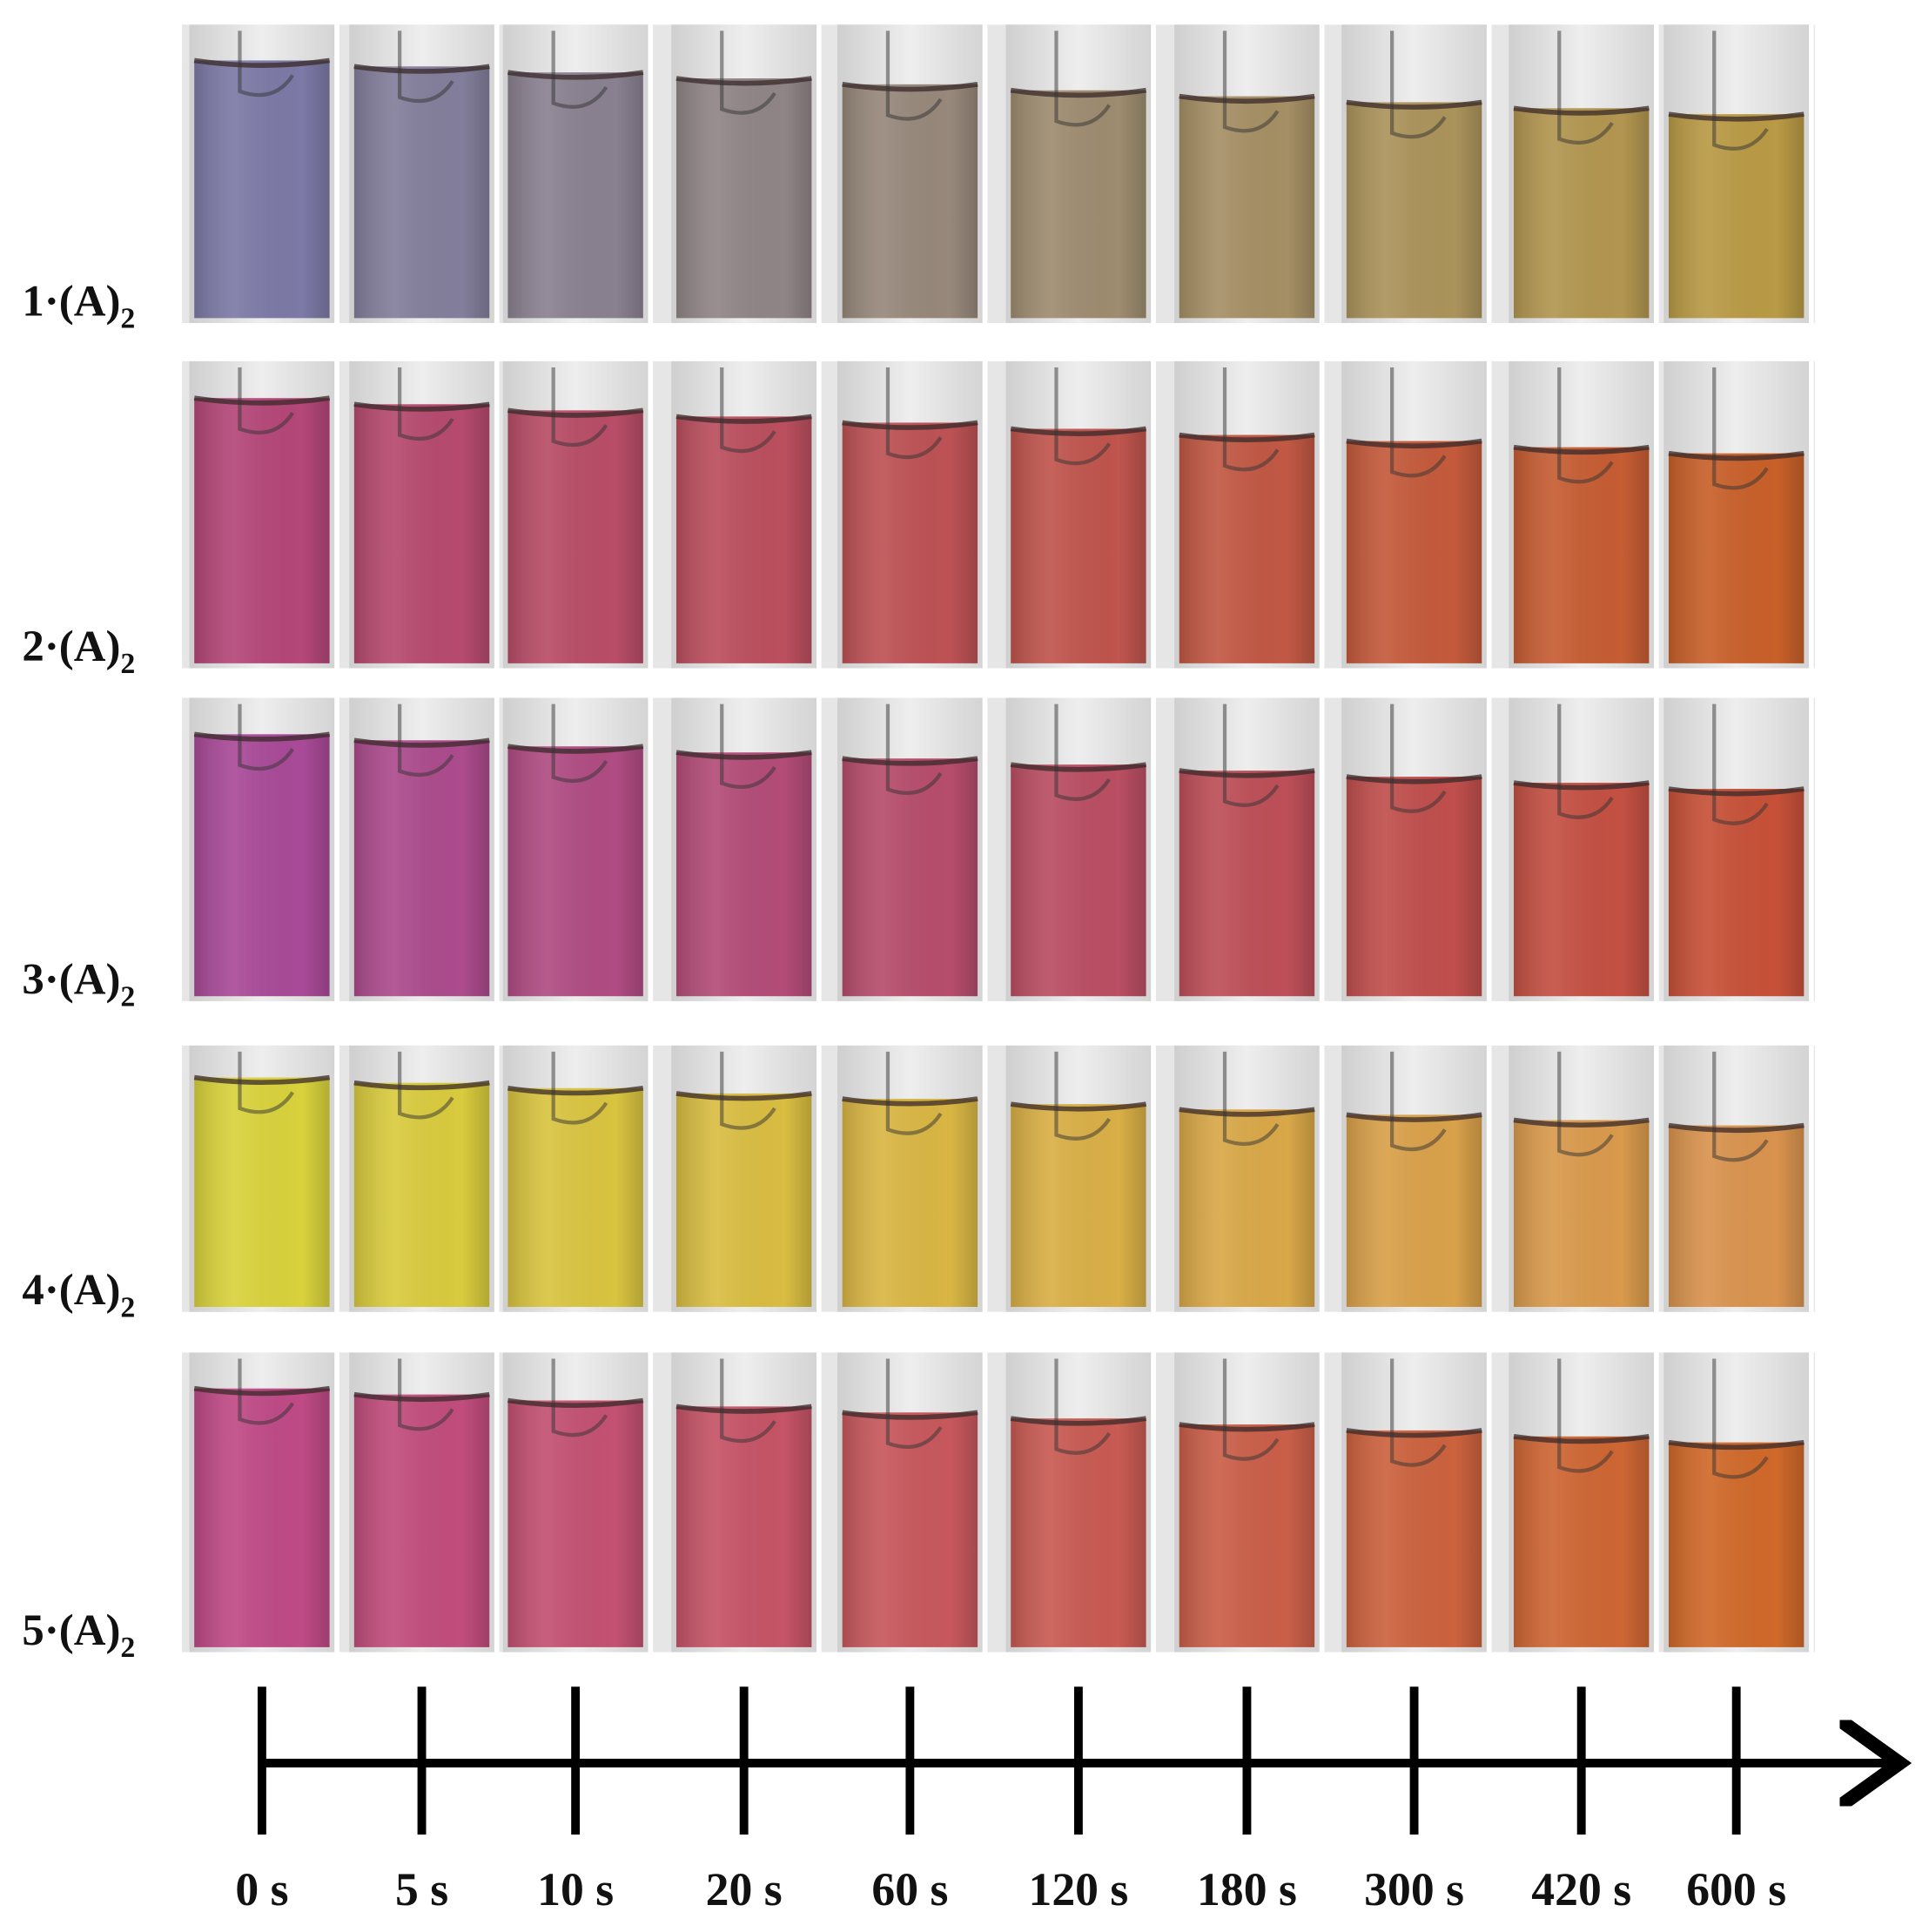 The width and height of the screenshot is (1922, 1932). Describe the element at coordinates (71, 1290) in the screenshot. I see `row-label-text: 4·(A)` at that location.